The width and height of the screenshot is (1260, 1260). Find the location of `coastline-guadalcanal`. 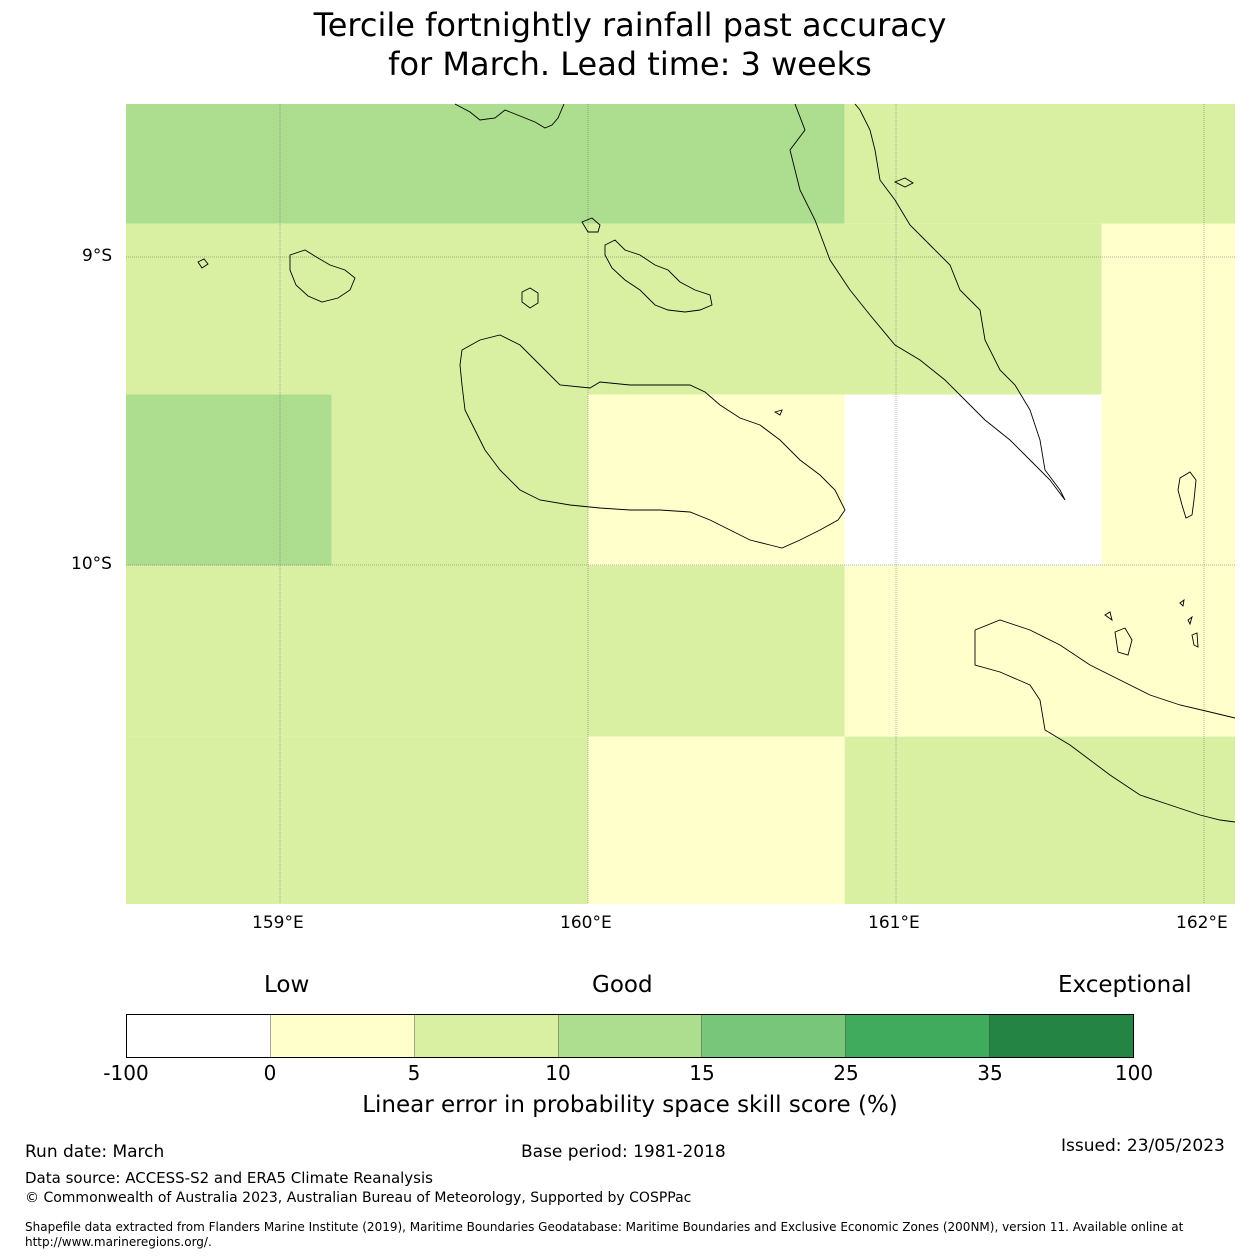

coastline-guadalcanal is located at coordinates (652, 441).